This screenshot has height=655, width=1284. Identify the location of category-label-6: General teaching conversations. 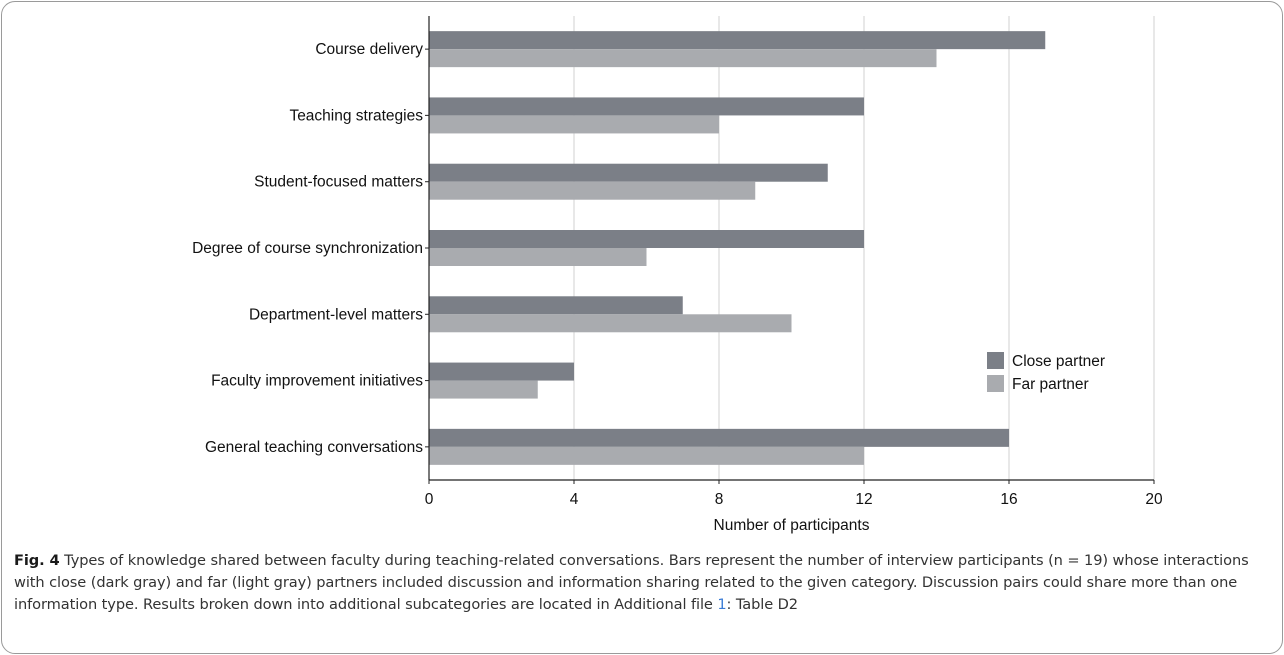
(314, 447).